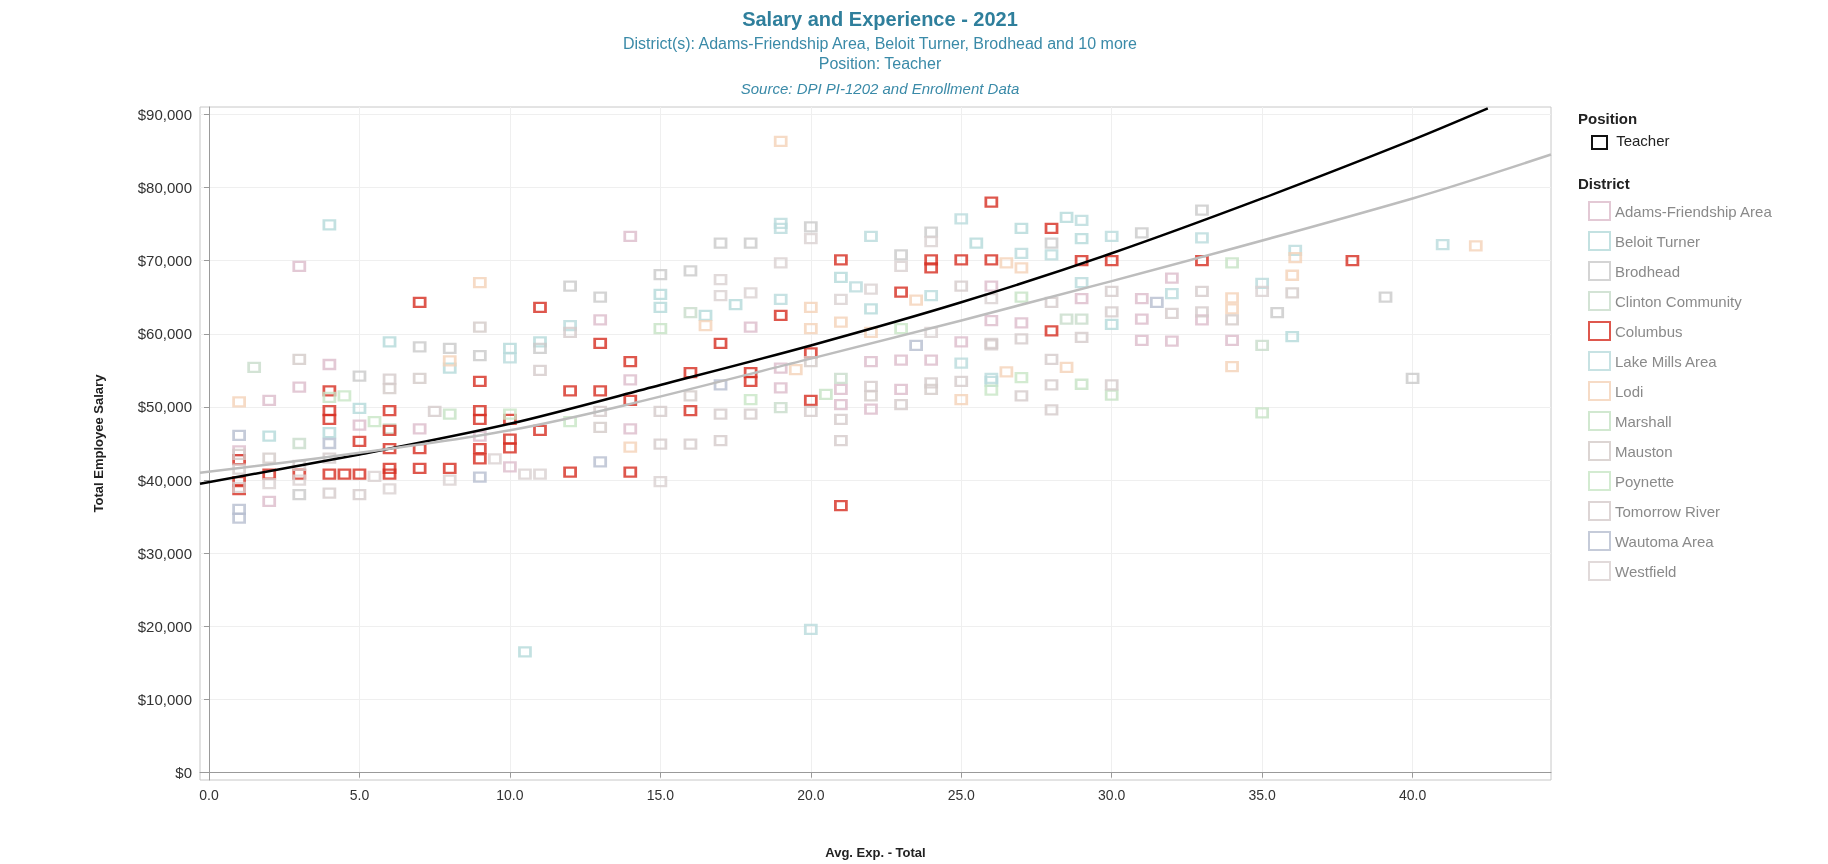 The height and width of the screenshot is (864, 1828). Describe the element at coordinates (880, 19) in the screenshot. I see `chart-title: Salary and Experience - 2021` at that location.